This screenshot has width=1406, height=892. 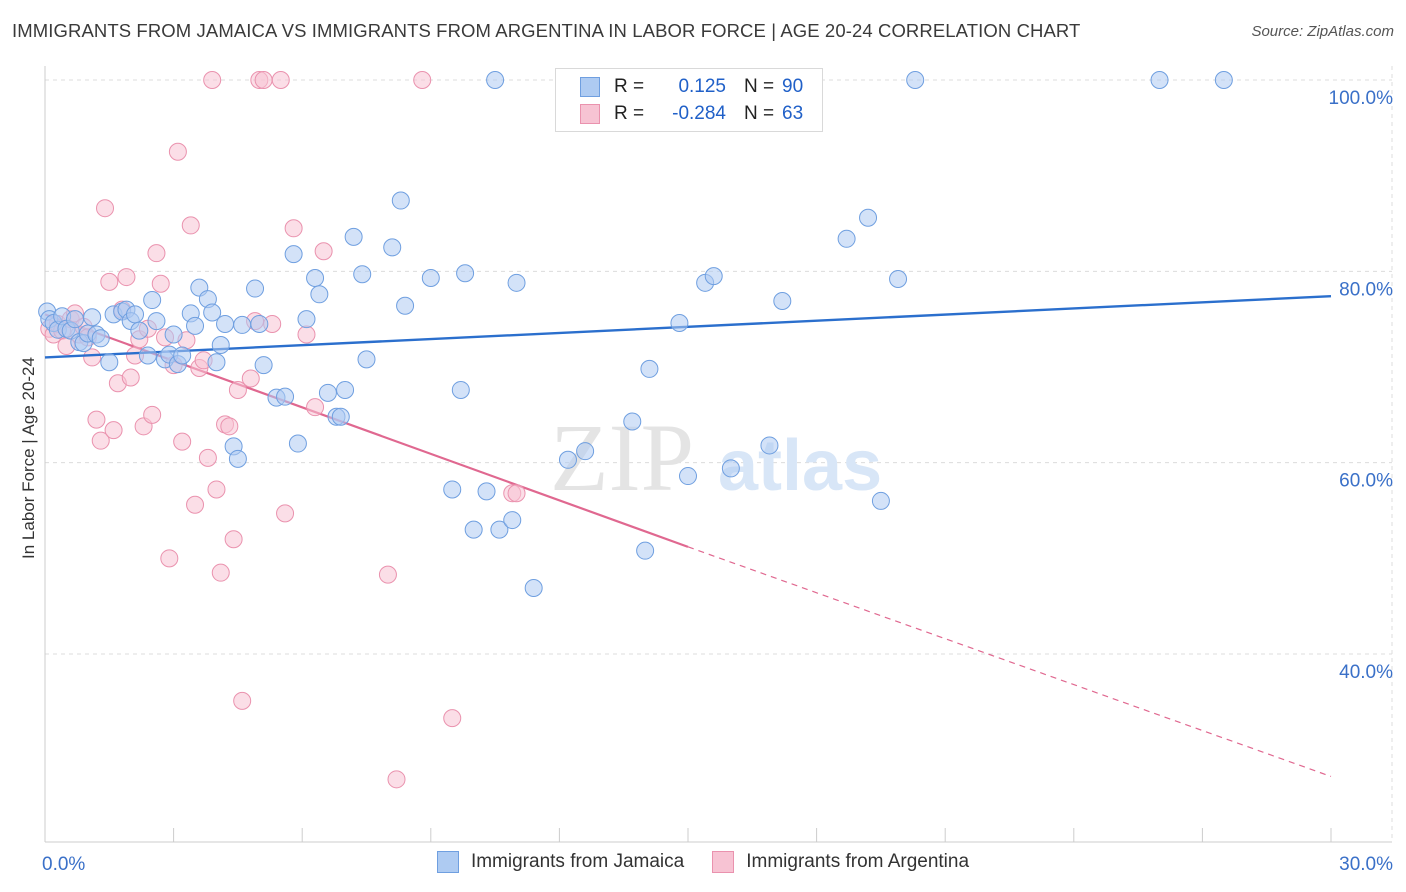 I want to click on source-label: Source: ZipAtlas.com, so click(x=1322, y=31).